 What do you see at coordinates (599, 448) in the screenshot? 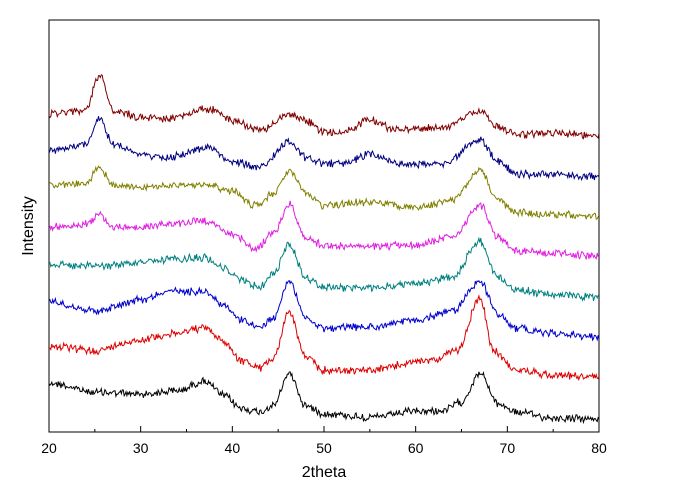
I see `x-tick-label: 80` at bounding box center [599, 448].